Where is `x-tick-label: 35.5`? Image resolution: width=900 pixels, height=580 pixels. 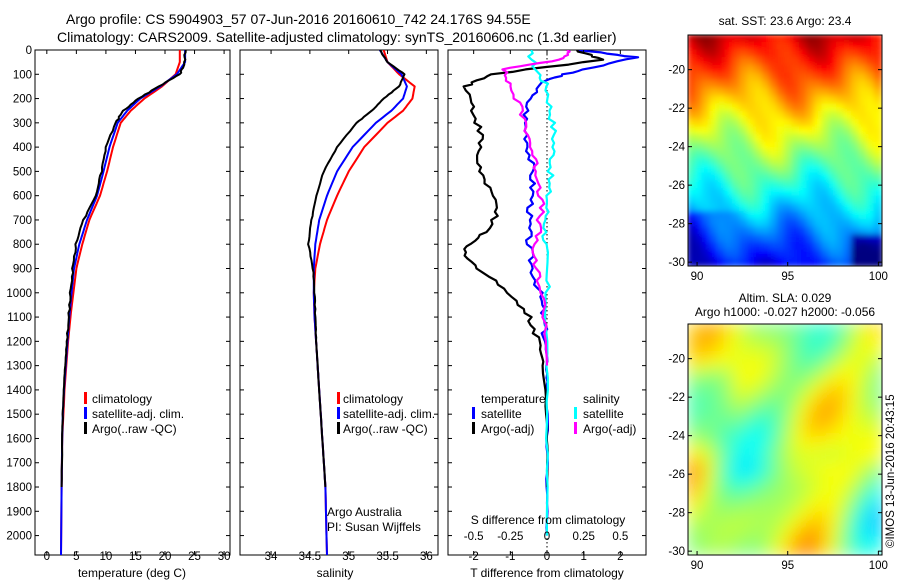
x-tick-label: 35.5 is located at coordinates (387, 557).